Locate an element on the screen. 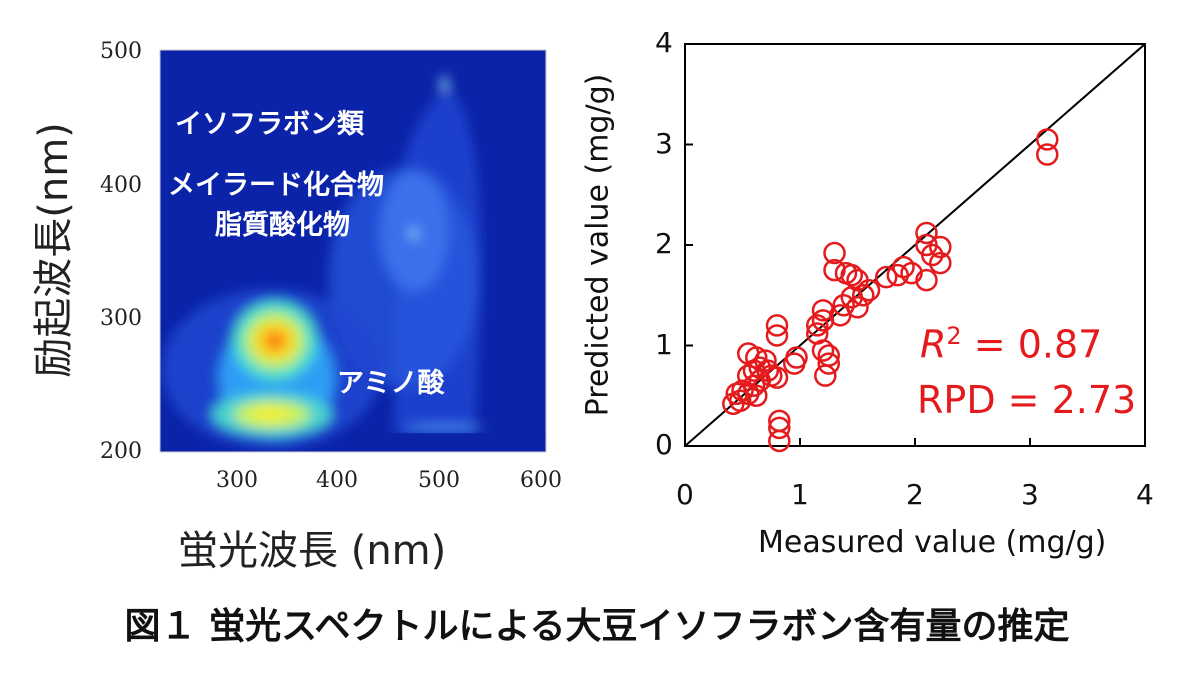 This screenshot has height=676, width=1194. r2-annotation: R2 = 0.87 is located at coordinates (1011, 344).